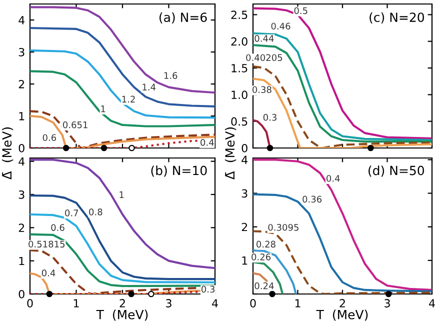 The width and height of the screenshot is (442, 328). I want to click on series-label: 0.38, so click(262, 90).